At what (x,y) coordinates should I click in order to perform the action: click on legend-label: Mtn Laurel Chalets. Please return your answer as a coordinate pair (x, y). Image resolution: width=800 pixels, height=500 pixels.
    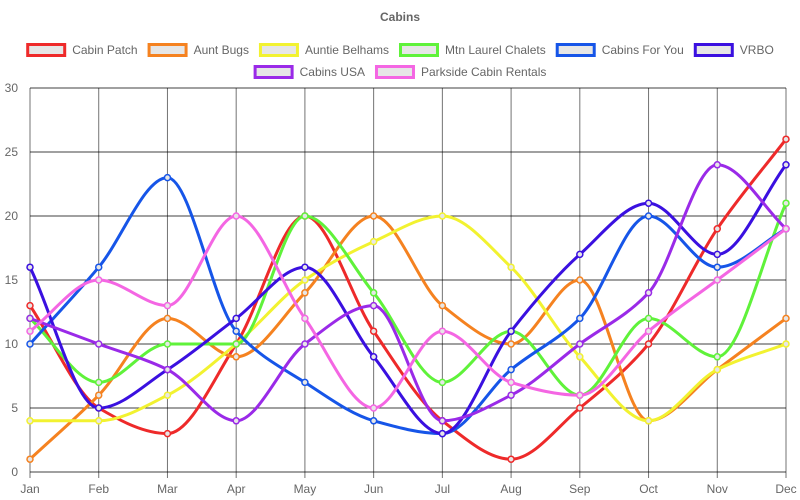
    Looking at the image, I should click on (495, 50).